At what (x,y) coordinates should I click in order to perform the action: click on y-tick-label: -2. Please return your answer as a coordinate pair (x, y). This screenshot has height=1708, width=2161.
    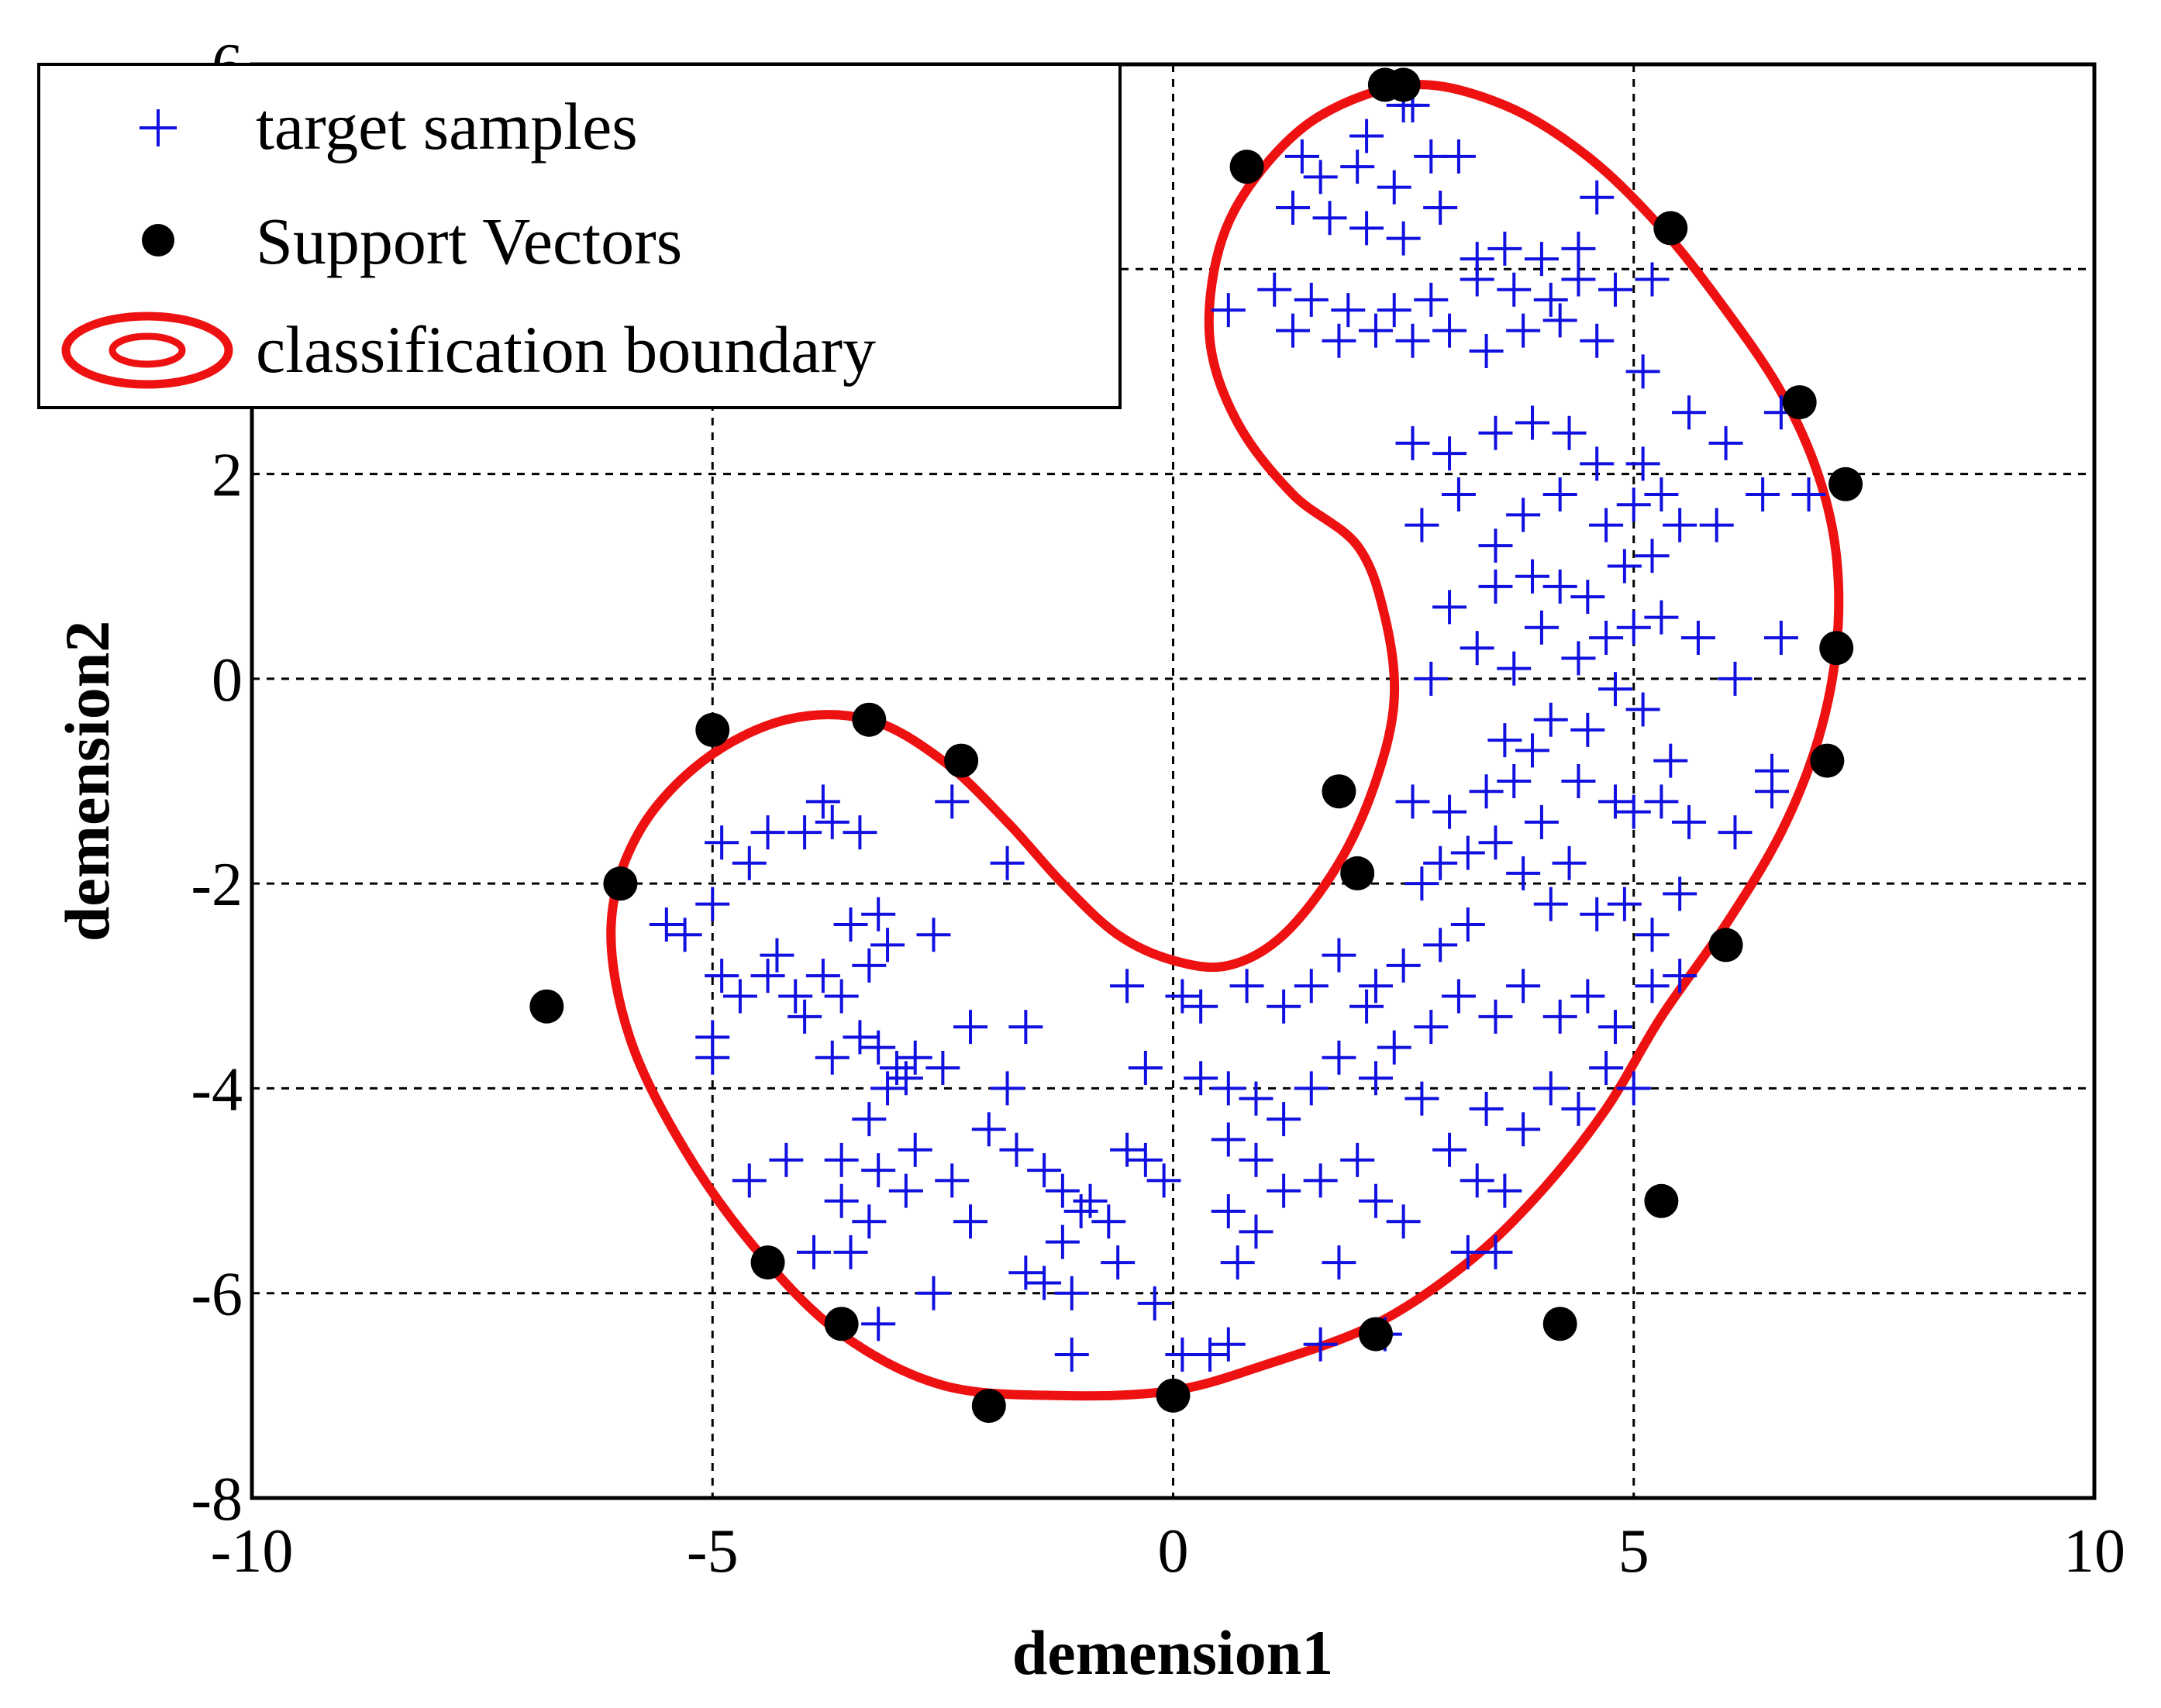
    Looking at the image, I should click on (217, 885).